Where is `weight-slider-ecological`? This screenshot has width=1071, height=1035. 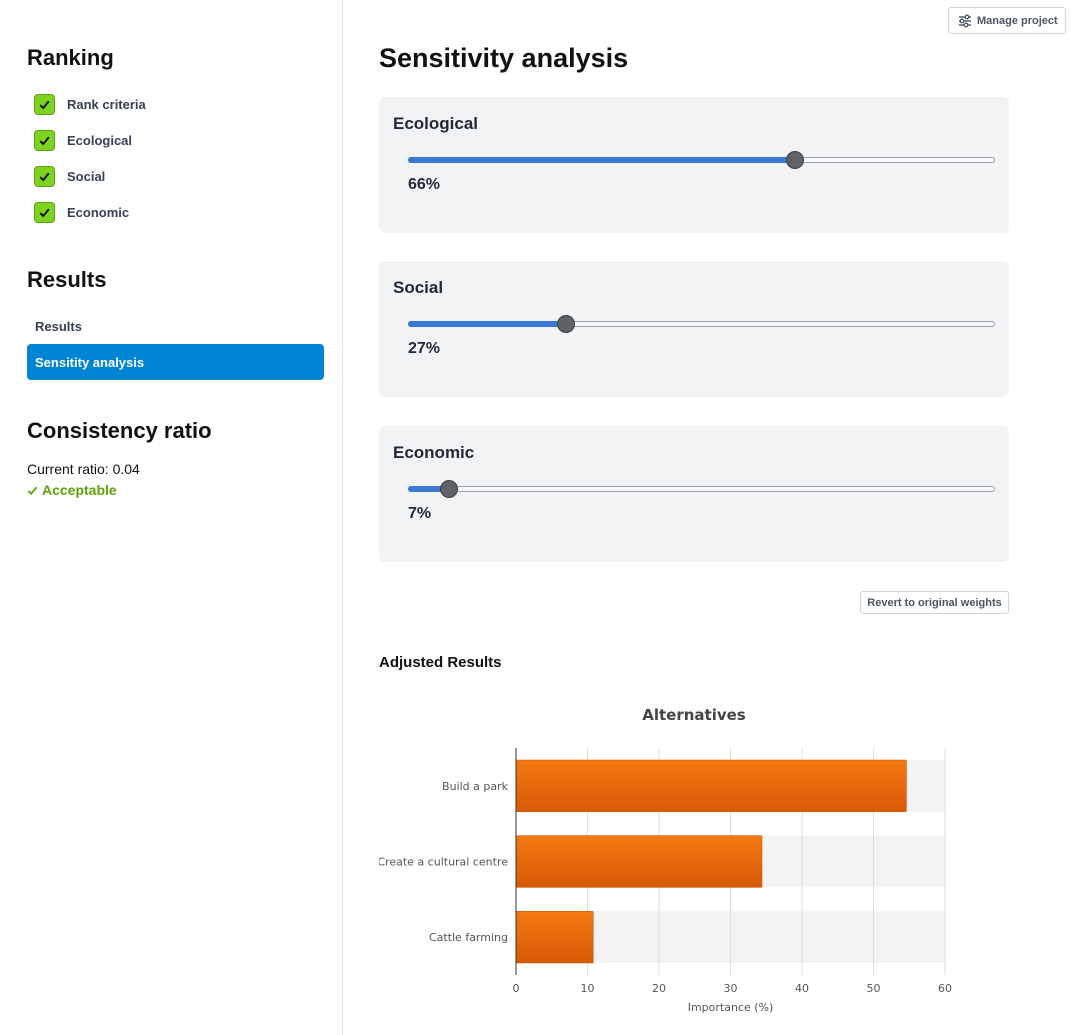
weight-slider-ecological is located at coordinates (701, 160).